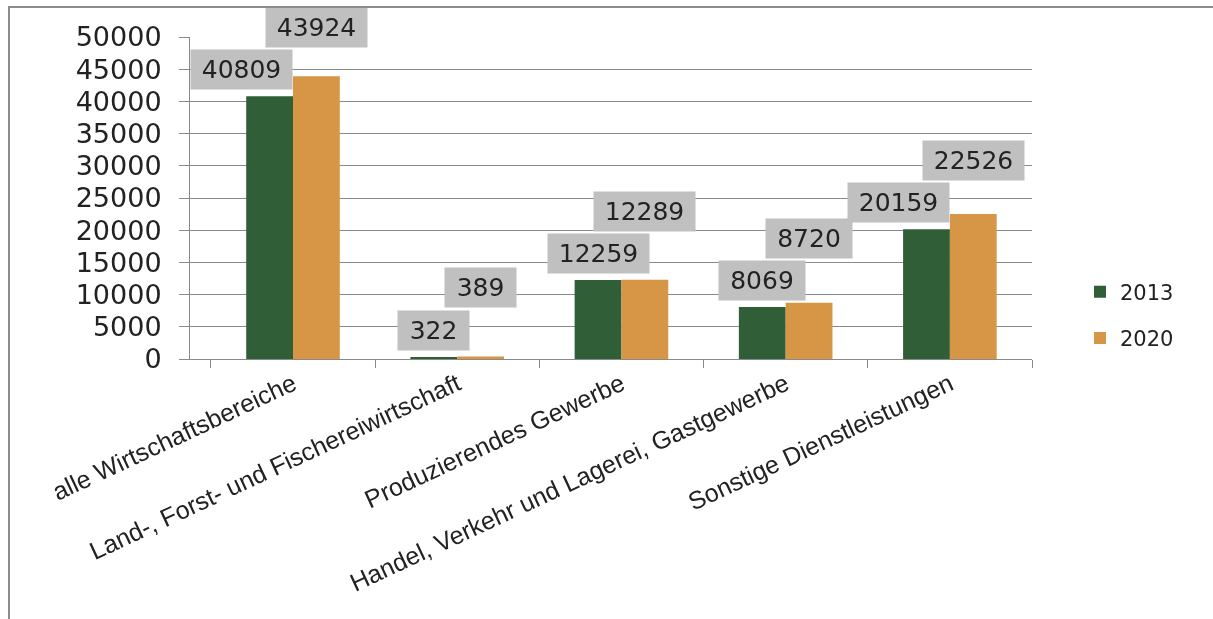  I want to click on y-tick-label: 45000, so click(118, 69).